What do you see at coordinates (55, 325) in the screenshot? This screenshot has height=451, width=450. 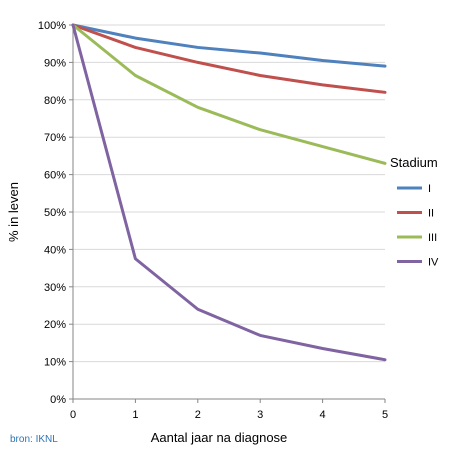 I see `y-tick-label: 20%` at bounding box center [55, 325].